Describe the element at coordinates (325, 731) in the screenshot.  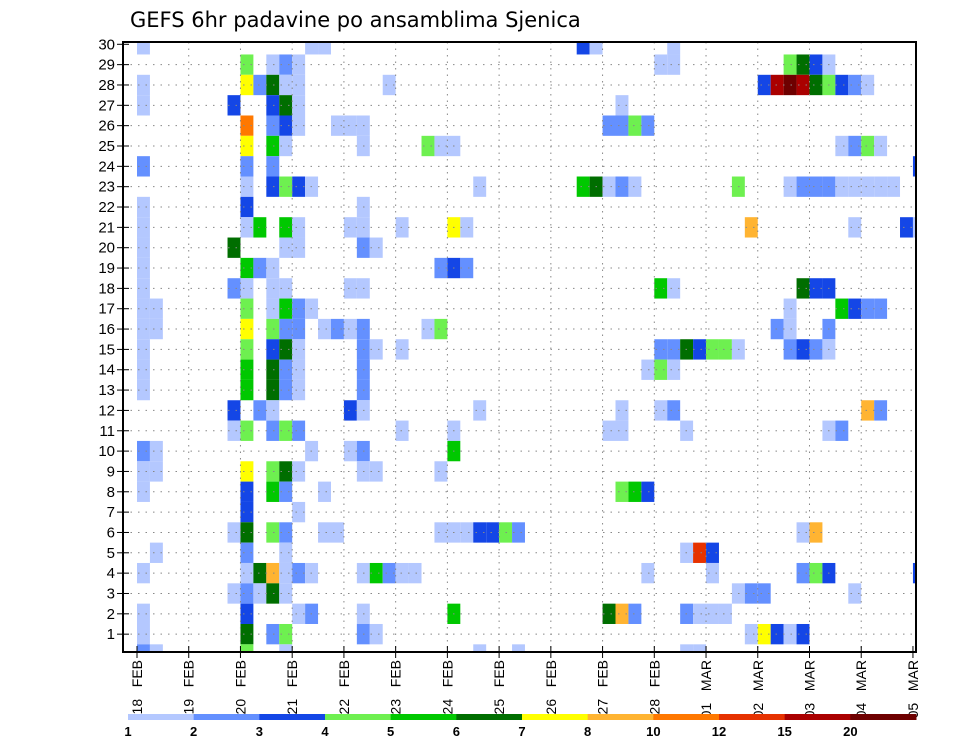
I see `colorbar-label: 4` at that location.